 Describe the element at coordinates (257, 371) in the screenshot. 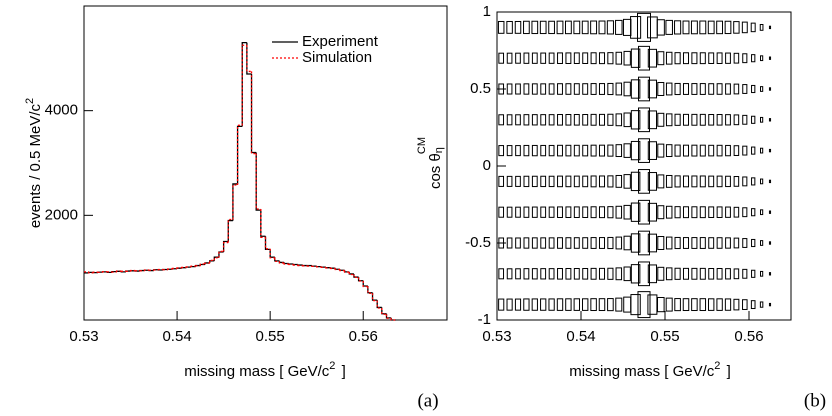

I see `x-axis-label-text: missing mass [ GeV/c` at that location.